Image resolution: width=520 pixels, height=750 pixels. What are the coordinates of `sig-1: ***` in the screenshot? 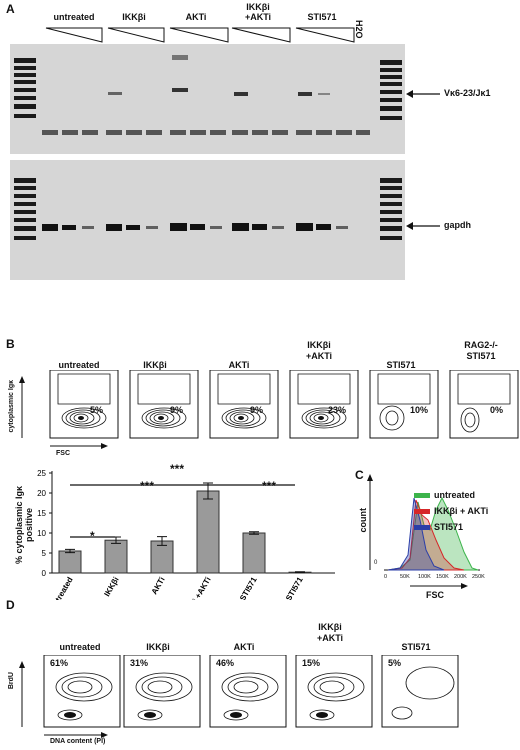 It's located at (147, 486).